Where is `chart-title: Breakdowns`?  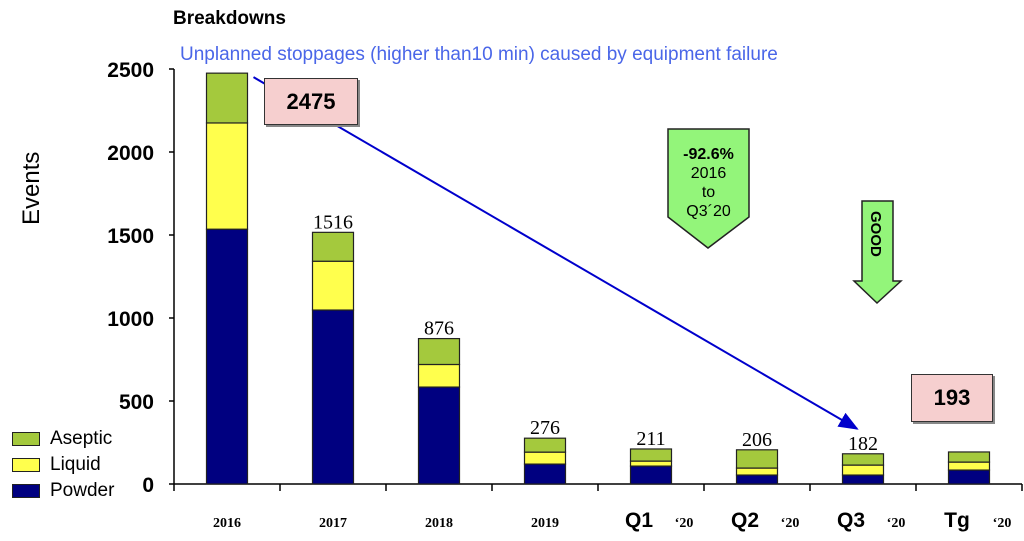 chart-title: Breakdowns is located at coordinates (229, 18).